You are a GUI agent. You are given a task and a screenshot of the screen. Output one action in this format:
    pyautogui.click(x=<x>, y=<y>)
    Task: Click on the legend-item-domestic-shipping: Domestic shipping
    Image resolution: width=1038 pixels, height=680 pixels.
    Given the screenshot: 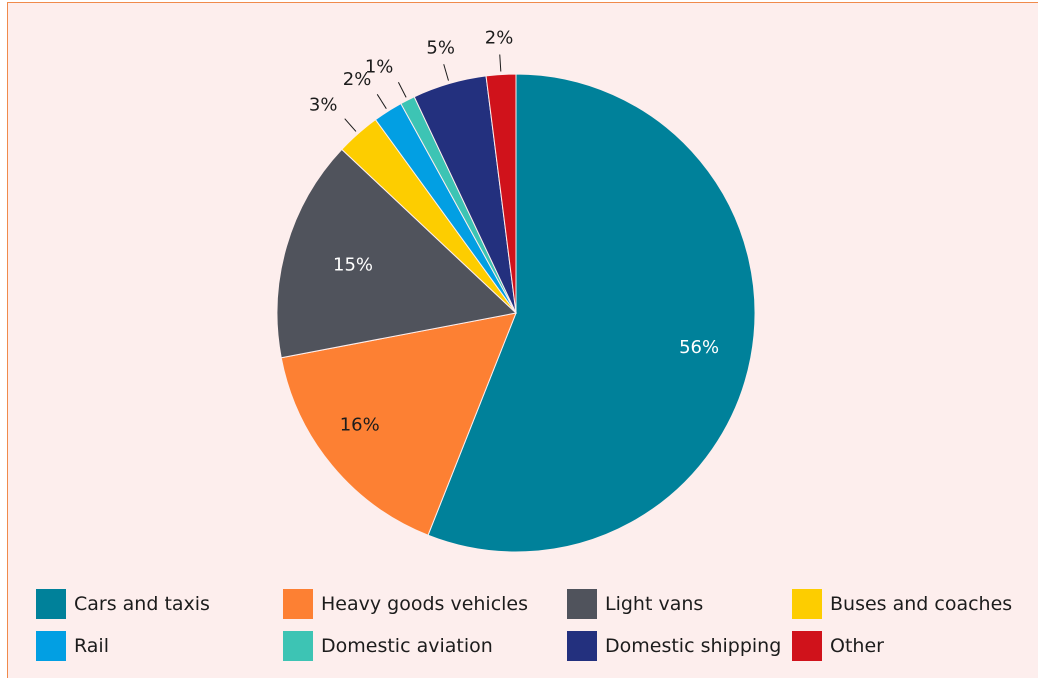 What is the action you would take?
    pyautogui.click(x=674, y=646)
    